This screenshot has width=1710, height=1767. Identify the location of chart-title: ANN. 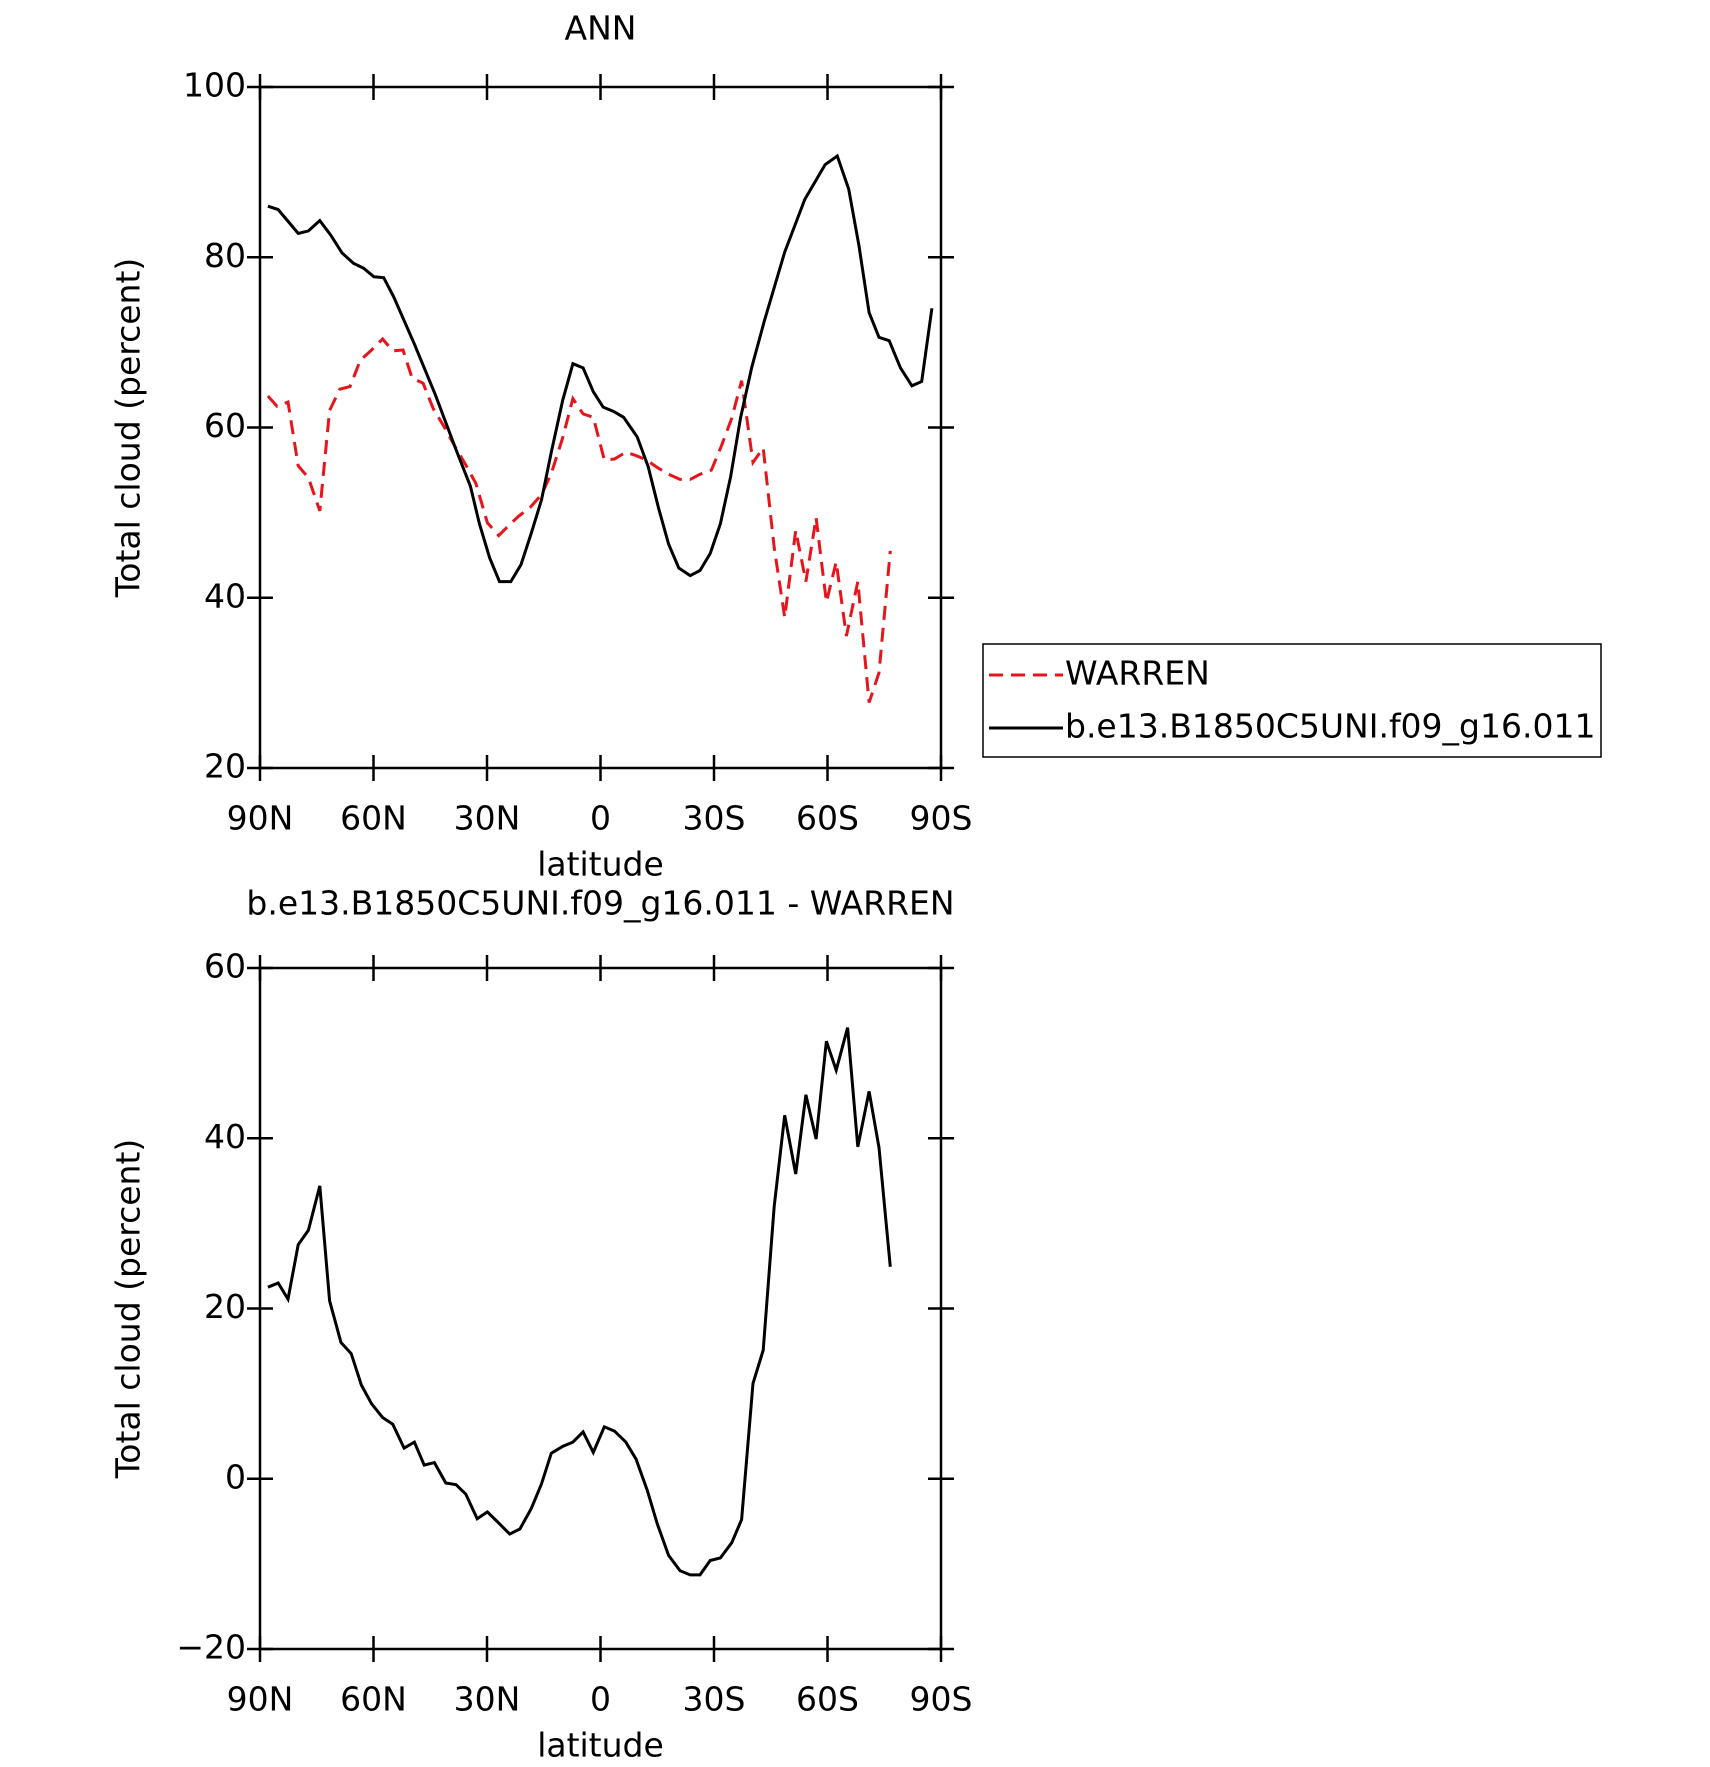
(601, 28).